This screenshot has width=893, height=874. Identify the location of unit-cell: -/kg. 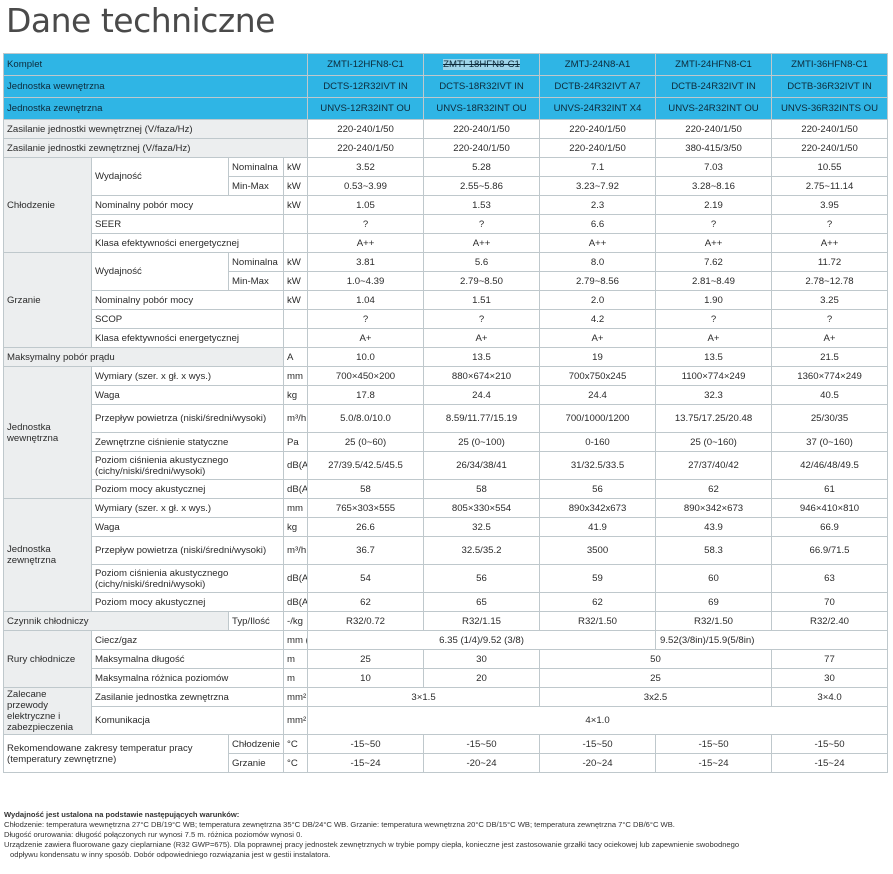
(295, 621).